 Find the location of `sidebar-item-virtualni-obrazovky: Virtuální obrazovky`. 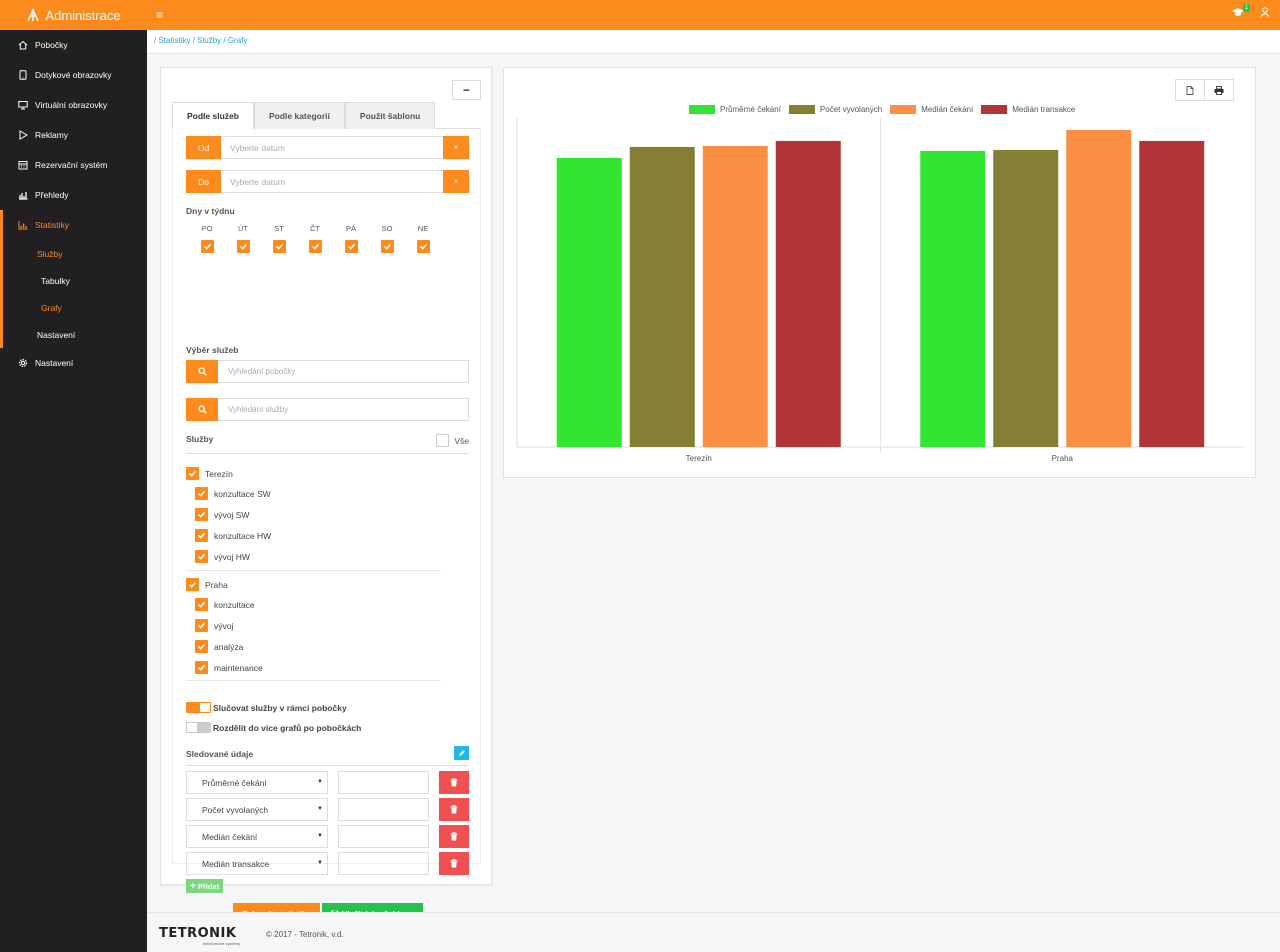

sidebar-item-virtualni-obrazovky: Virtuální obrazovky is located at coordinates (73, 105).